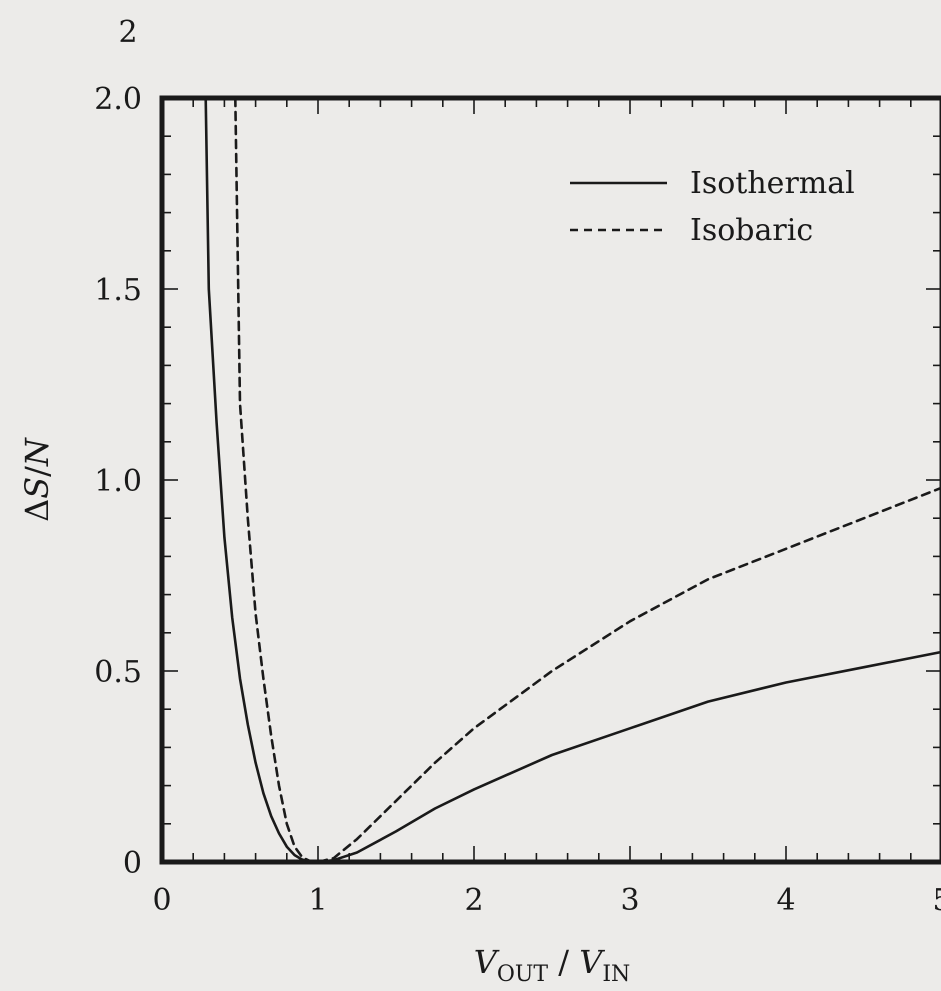 This screenshot has width=941, height=991. I want to click on y-title-slash: /, so click(37, 471).